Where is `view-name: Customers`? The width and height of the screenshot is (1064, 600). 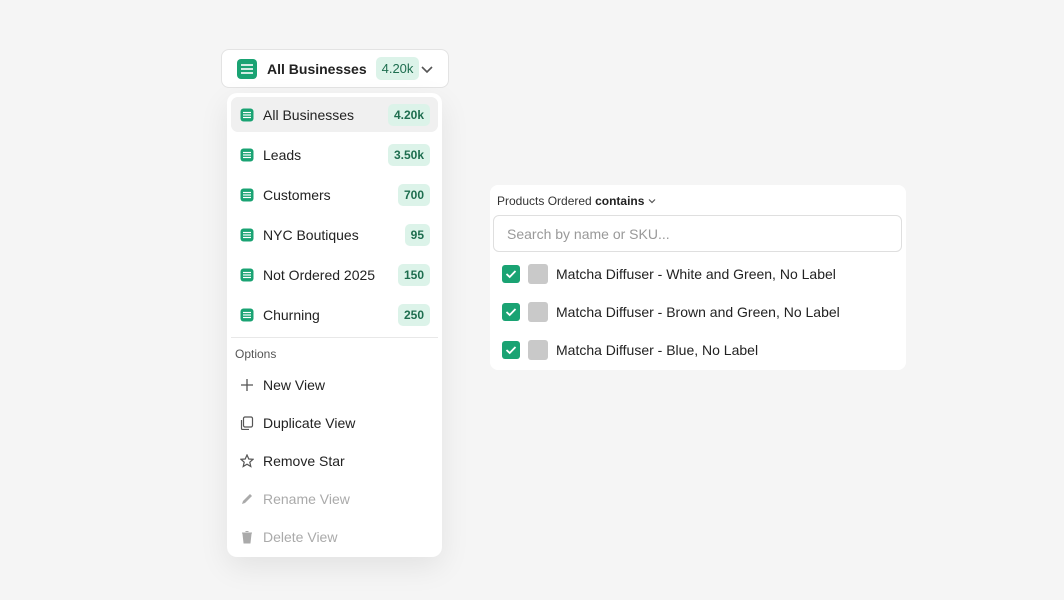 view-name: Customers is located at coordinates (297, 194).